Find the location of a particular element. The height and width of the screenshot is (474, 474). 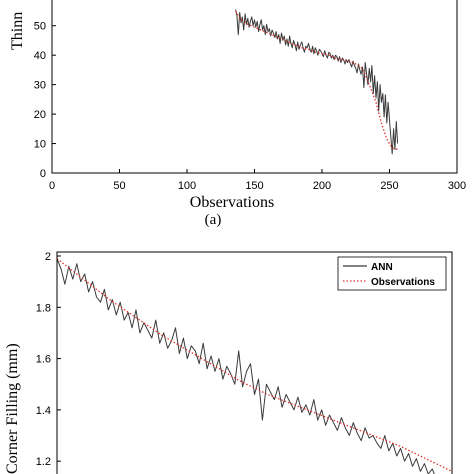

panel-b-y-tick-label: 1.8 is located at coordinates (43, 308).